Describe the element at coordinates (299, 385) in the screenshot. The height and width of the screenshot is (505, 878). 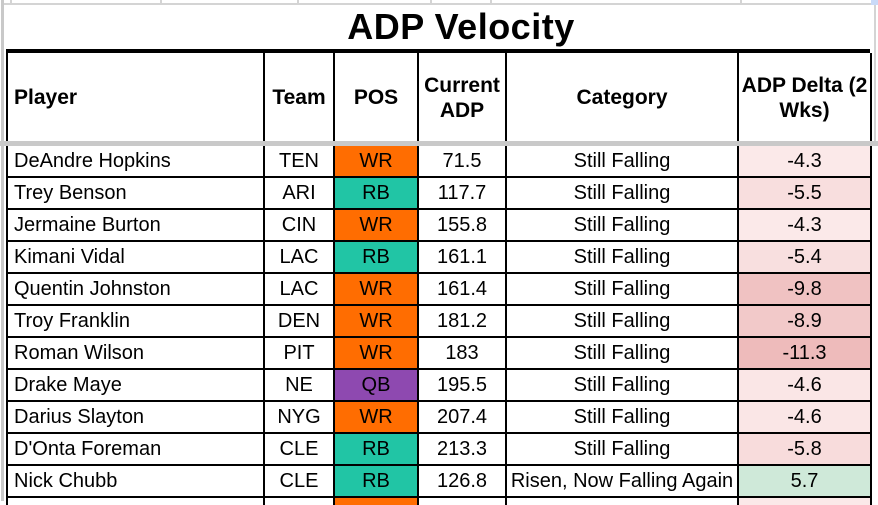
I see `team-cell: NE` at that location.